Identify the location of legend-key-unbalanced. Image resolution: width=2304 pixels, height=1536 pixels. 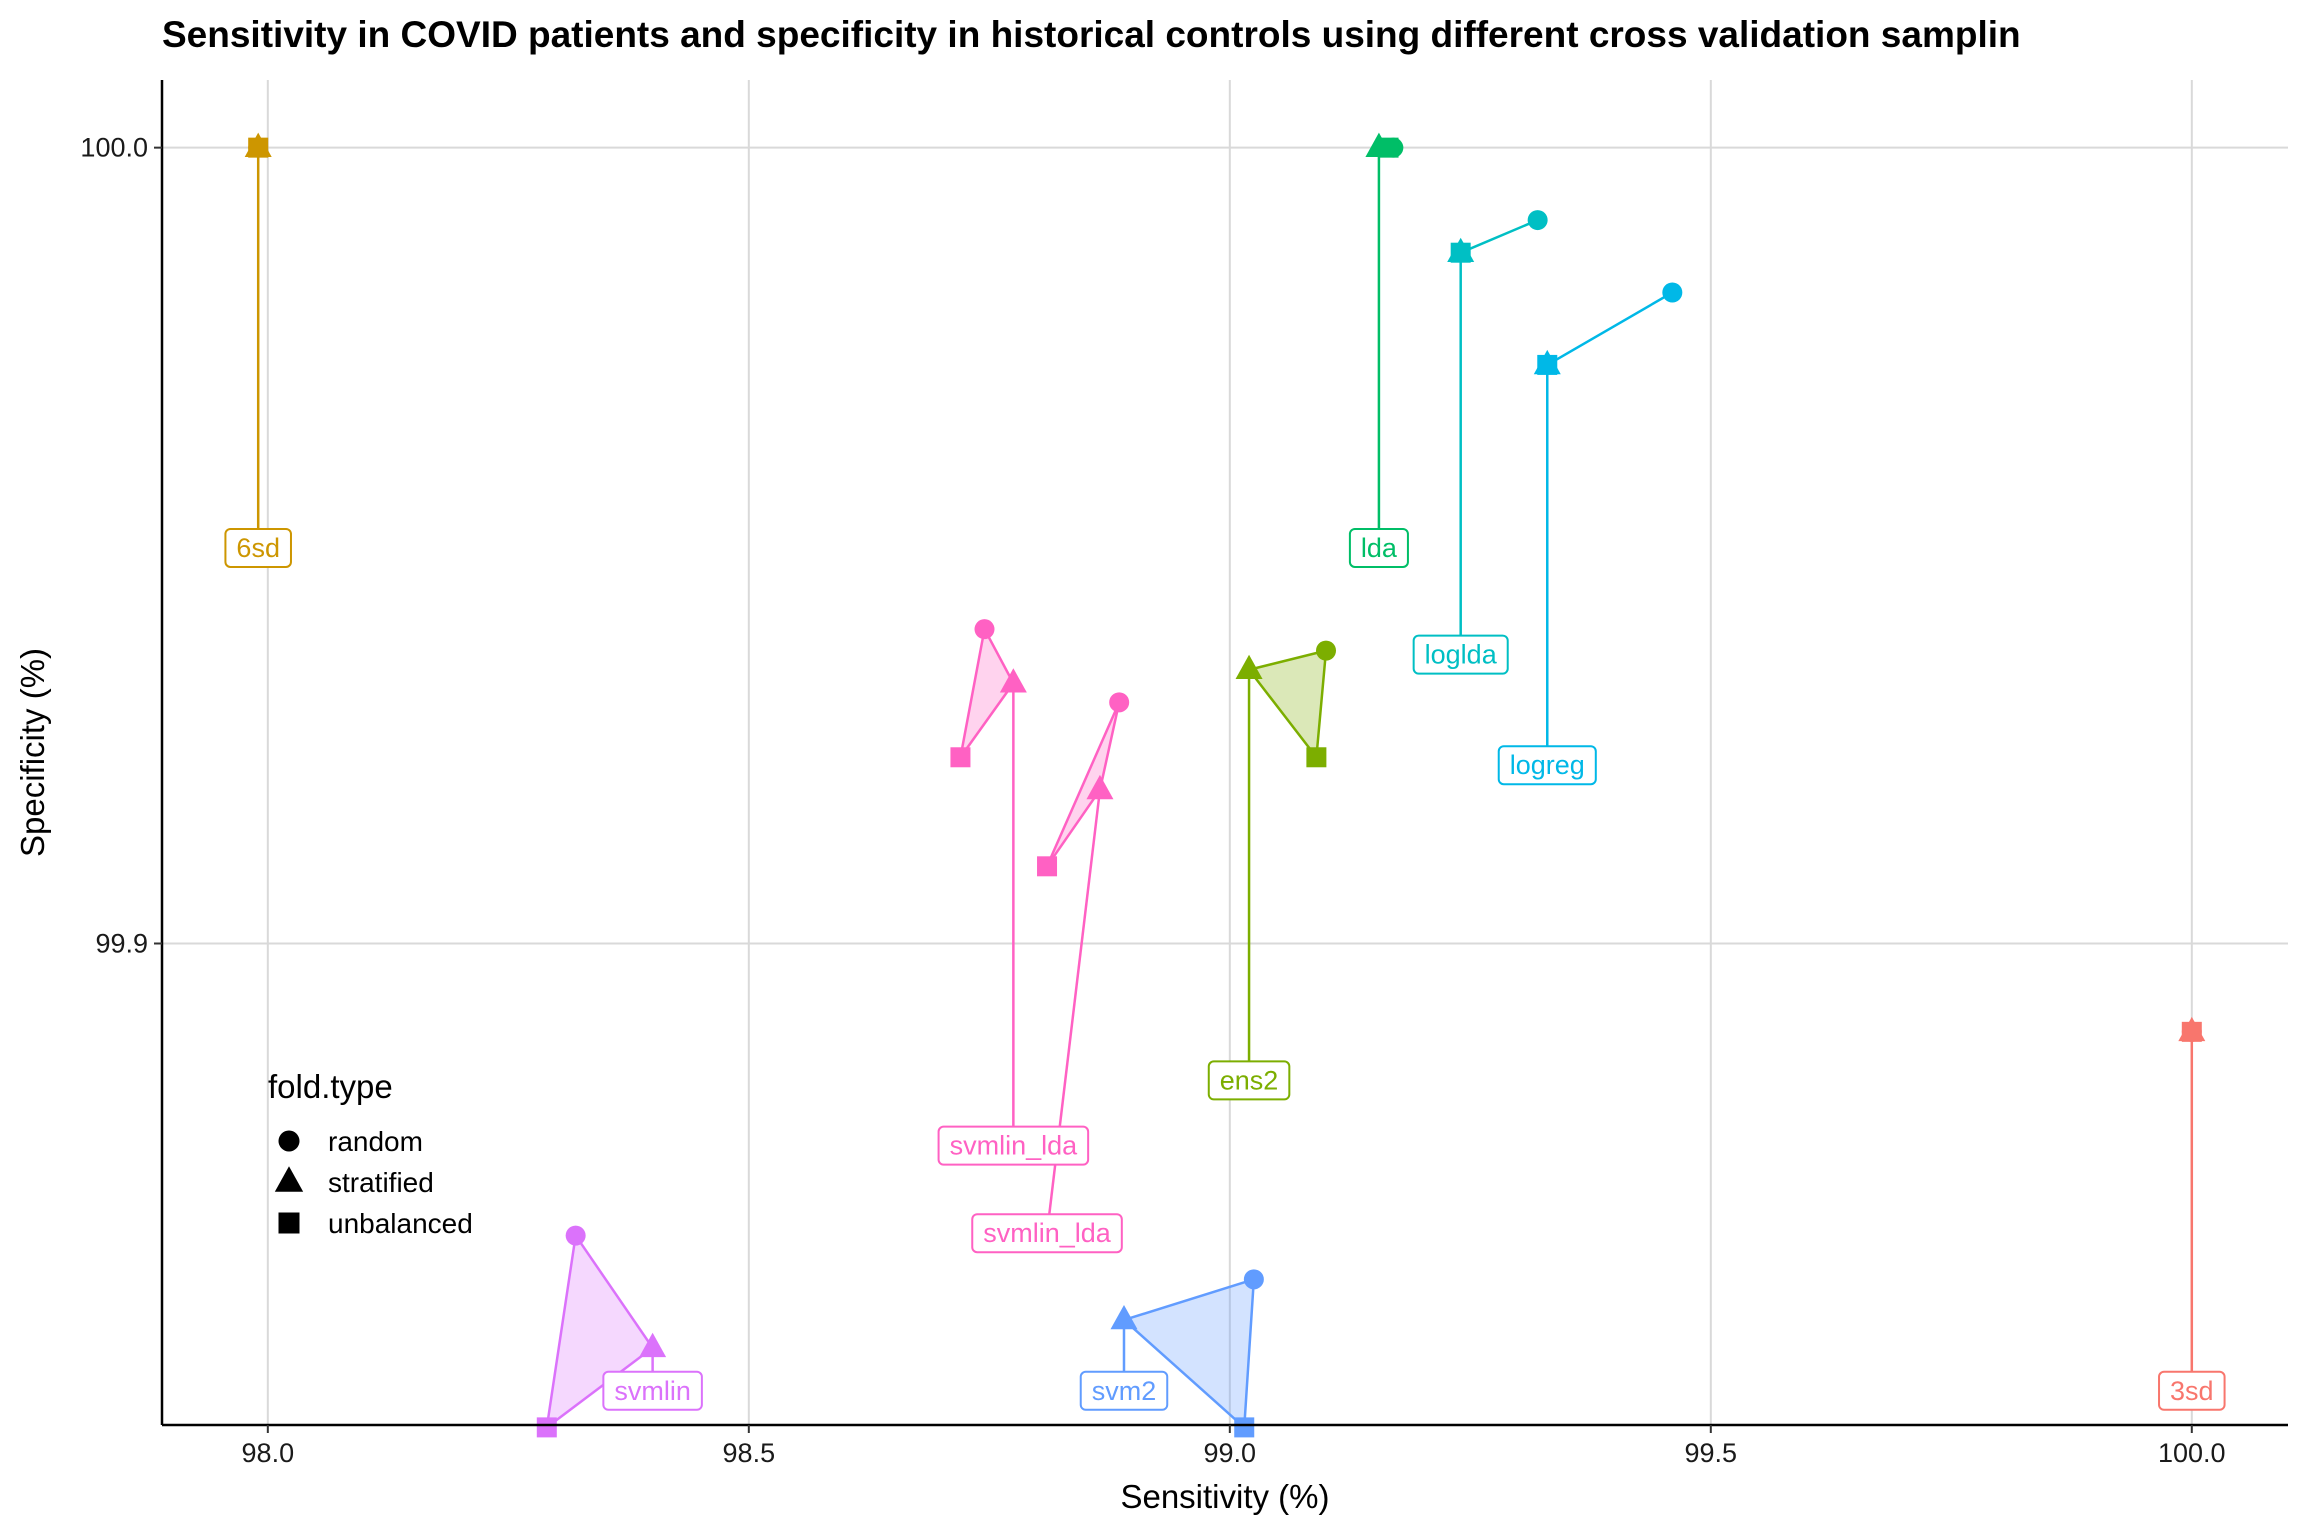
(289, 1223).